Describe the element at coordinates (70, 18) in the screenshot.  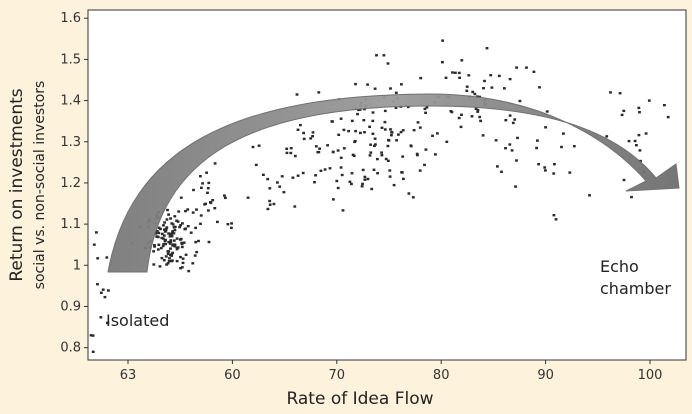
I see `y-tick-label: 1.6` at that location.